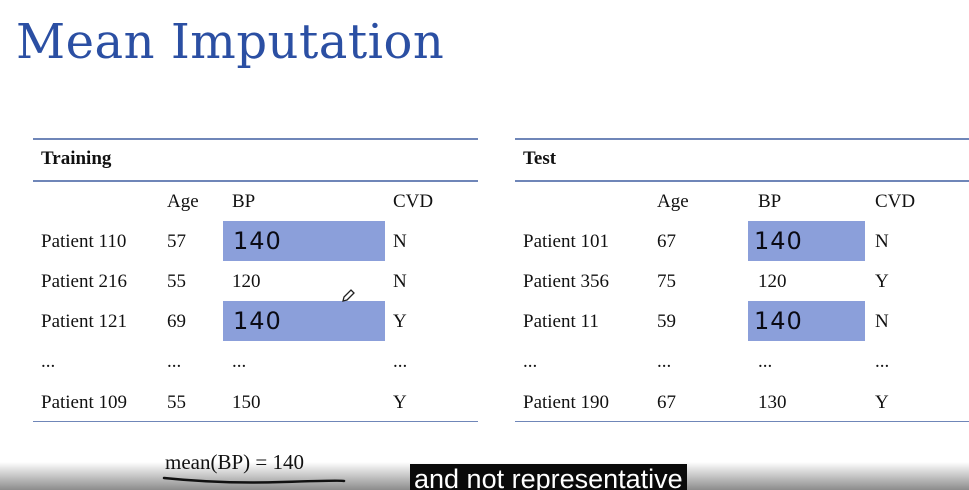 The width and height of the screenshot is (969, 490). I want to click on patient-cell: Patient 11, so click(561, 321).